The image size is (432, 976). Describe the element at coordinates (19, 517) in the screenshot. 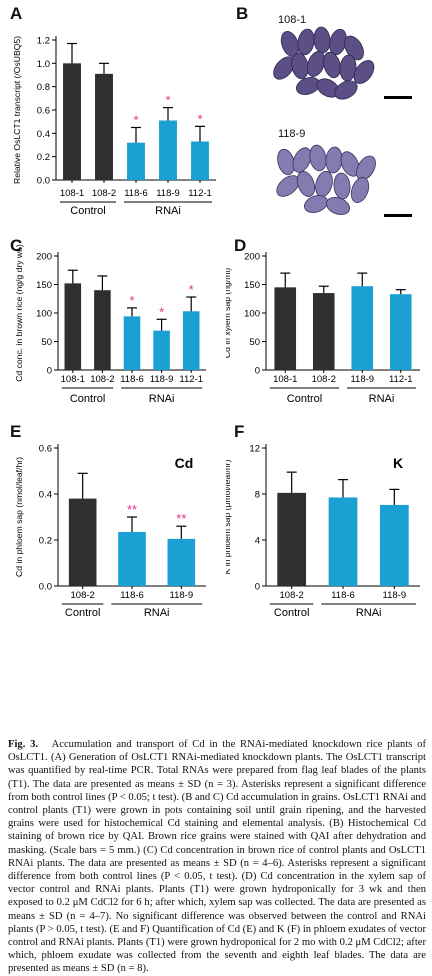

I see `y-axis-label: Cd in phloem sap (nmol/leaf/hr)` at that location.